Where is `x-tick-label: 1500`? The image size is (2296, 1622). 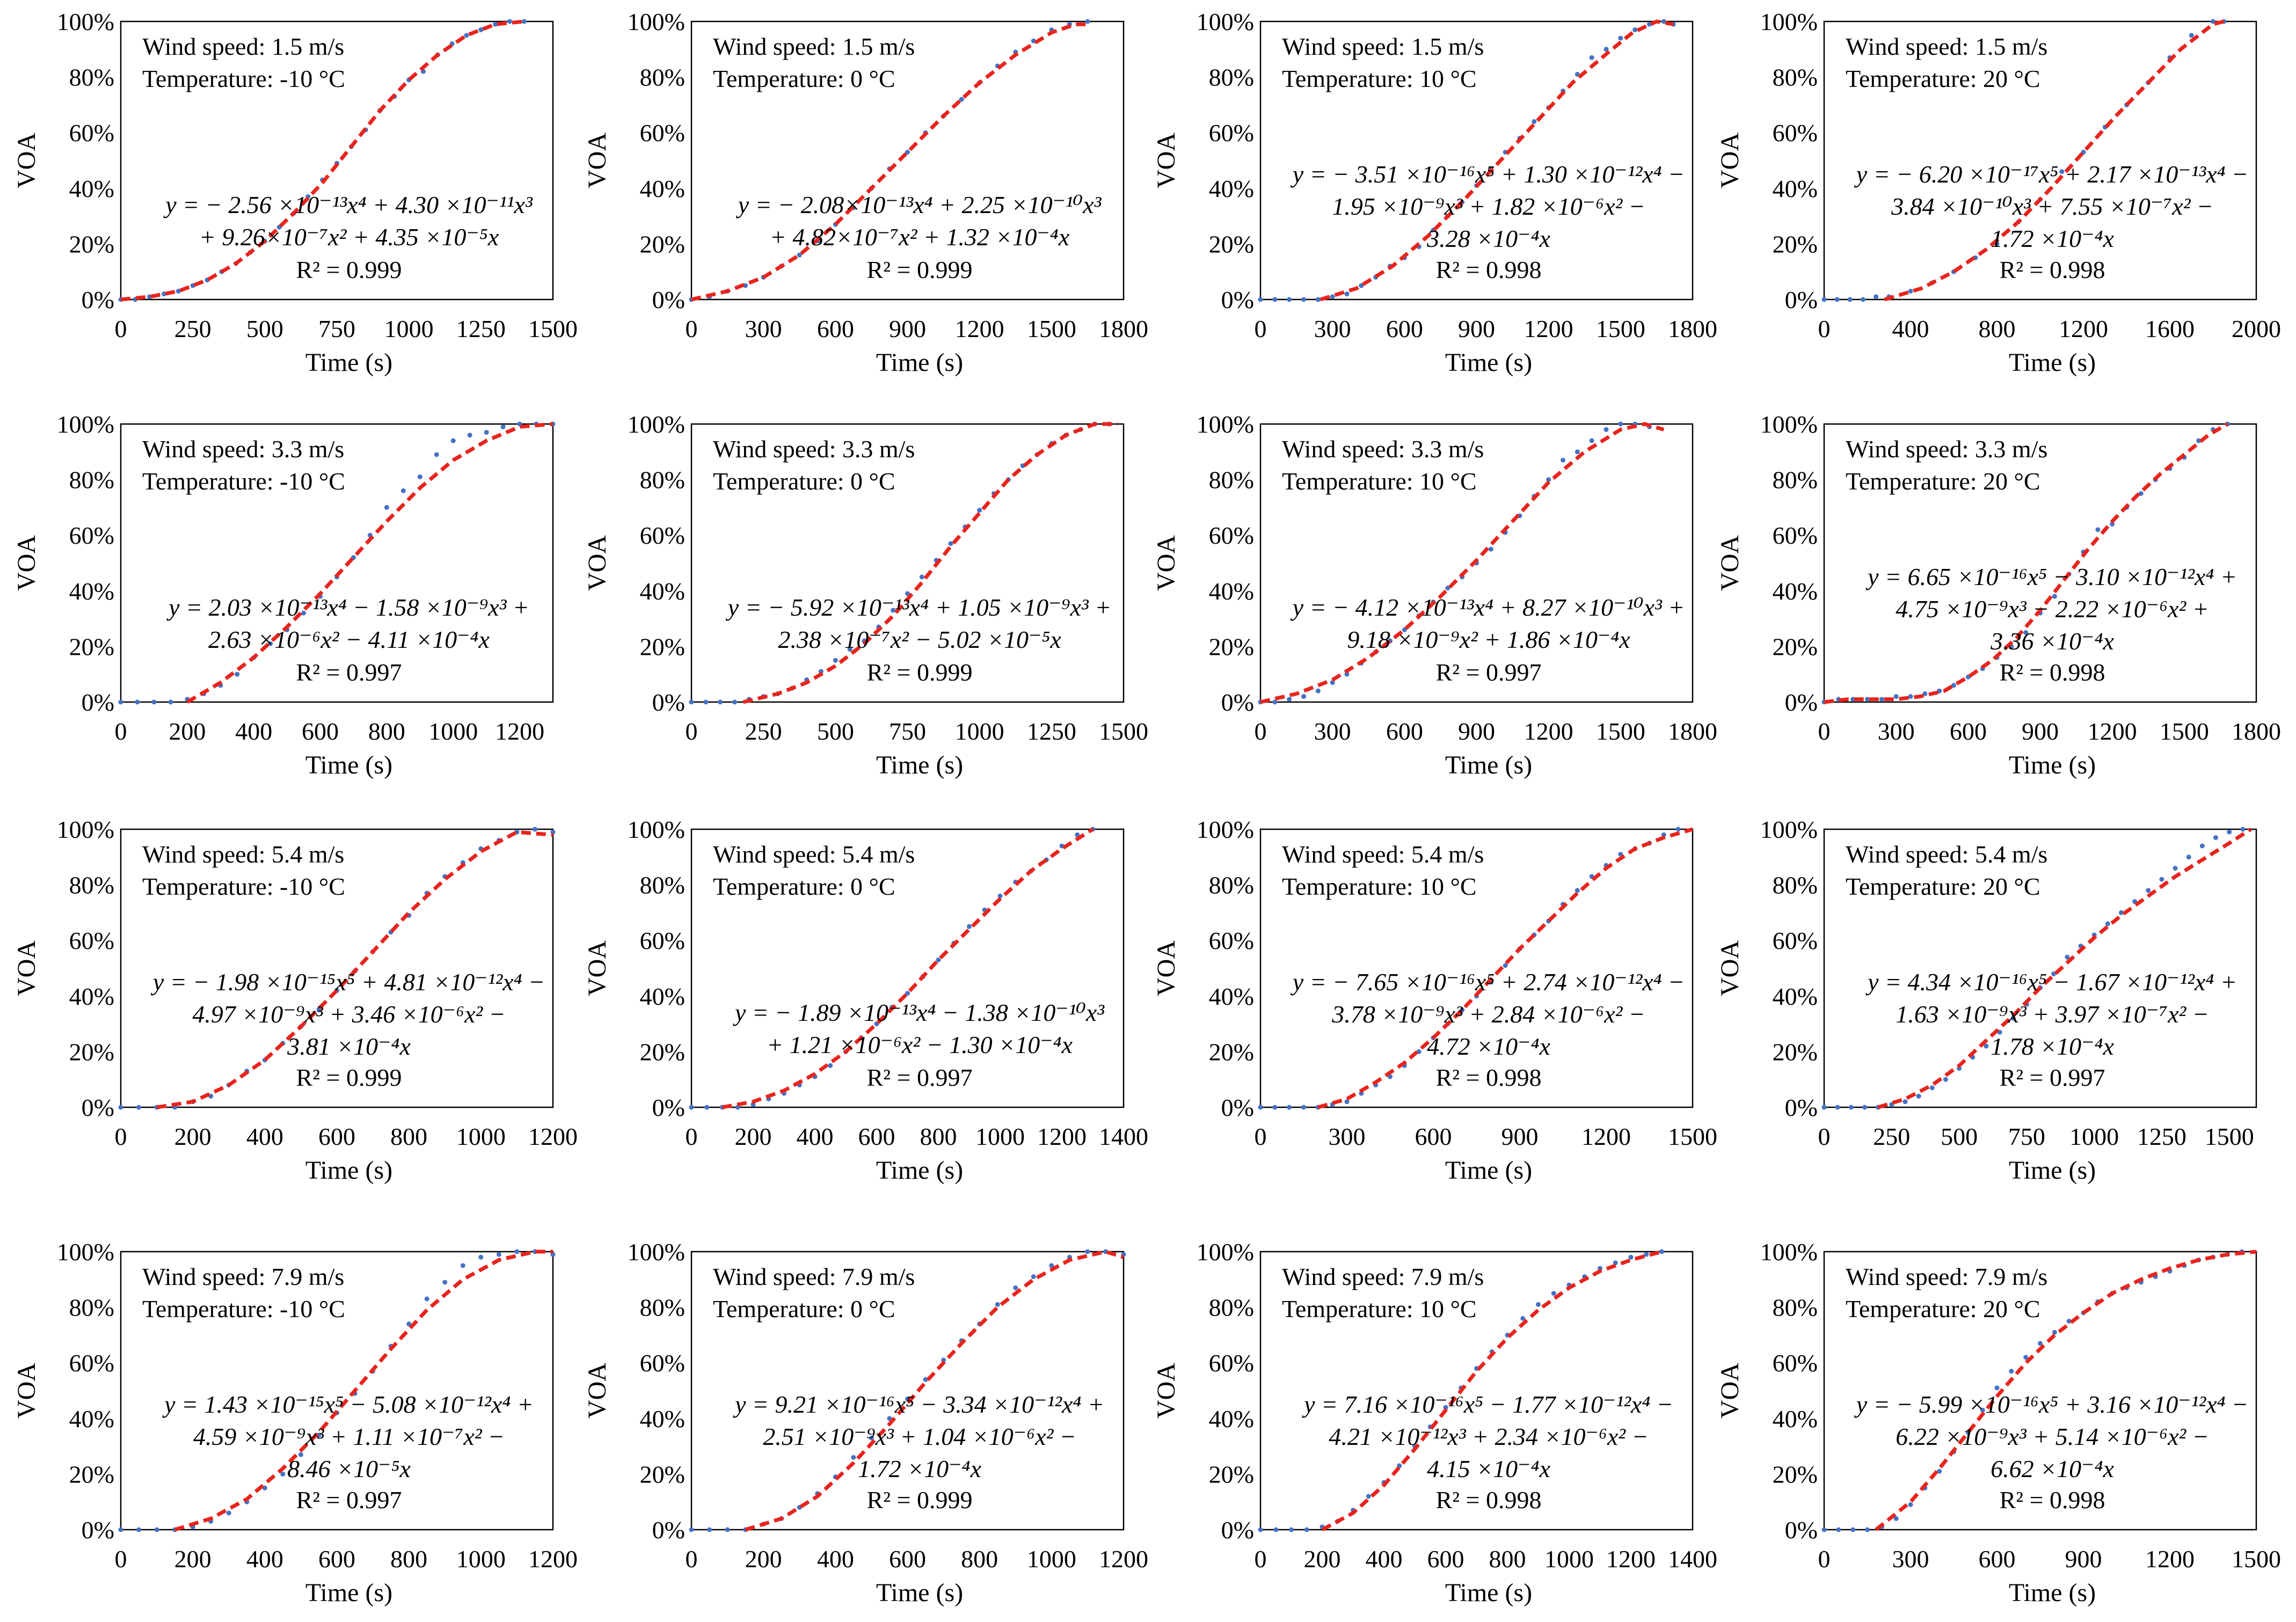 x-tick-label: 1500 is located at coordinates (1051, 328).